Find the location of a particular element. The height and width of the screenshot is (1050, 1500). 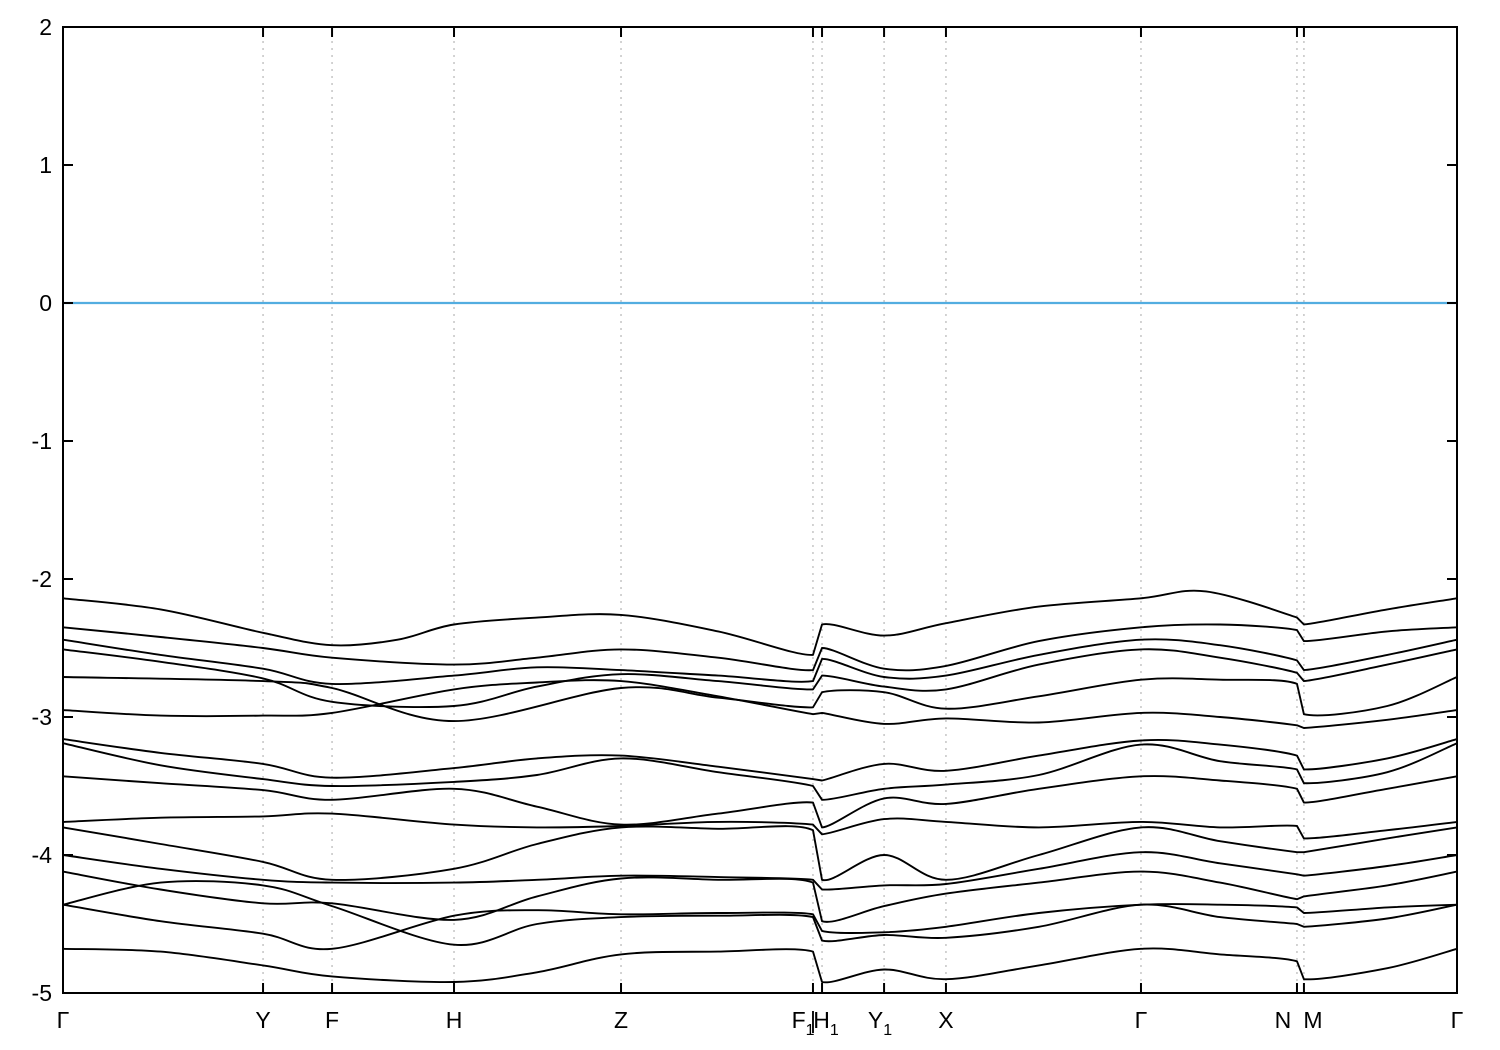

y-tick-label: -1 is located at coordinates (42, 441).